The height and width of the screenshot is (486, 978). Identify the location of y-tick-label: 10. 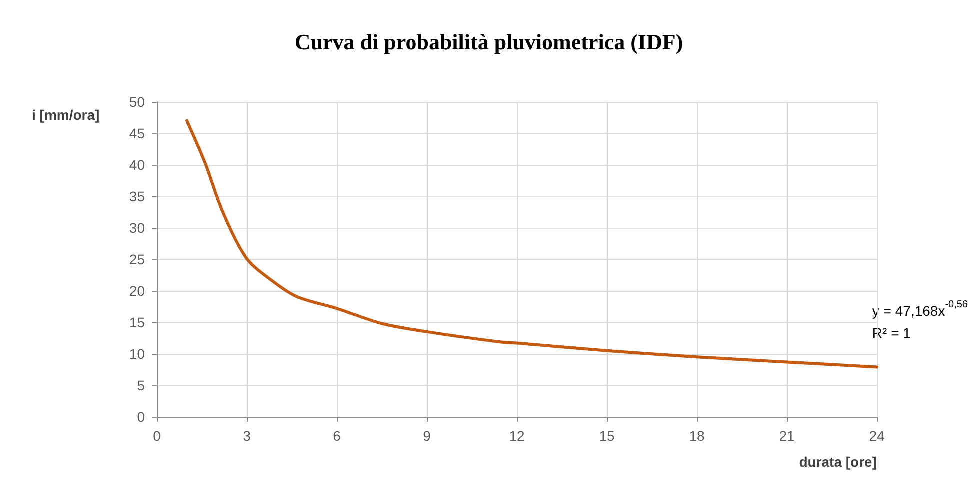
(137, 354).